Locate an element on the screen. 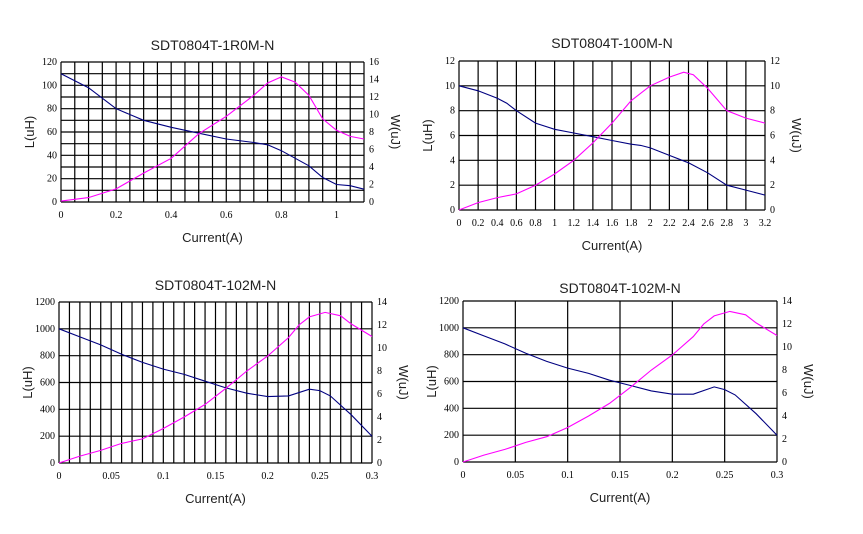 Image resolution: width=863 pixels, height=534 pixels. y-tick-label: 80 is located at coordinates (52, 109).